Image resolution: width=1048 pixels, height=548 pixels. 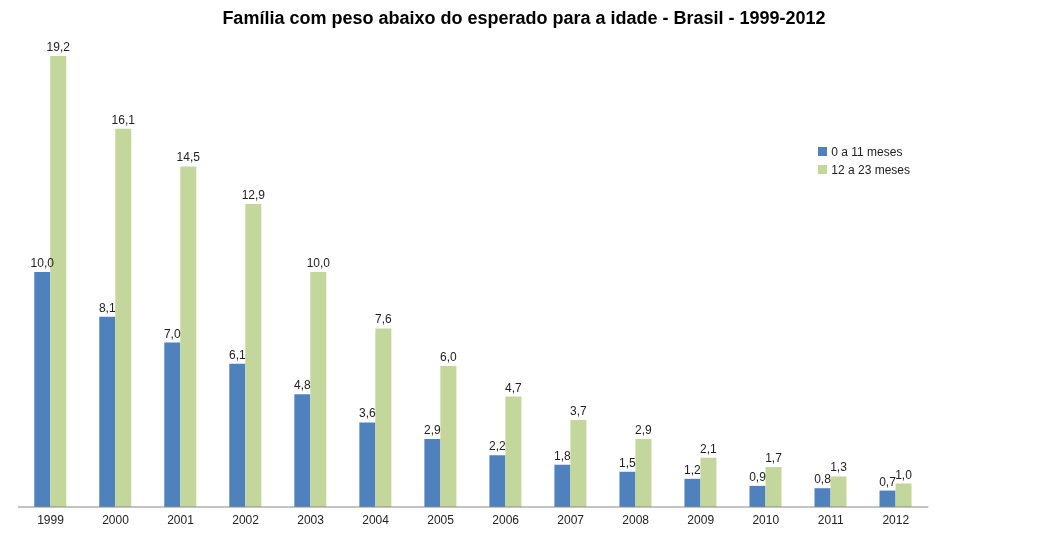 What do you see at coordinates (253, 194) in the screenshot?
I see `data-label: 12,9` at bounding box center [253, 194].